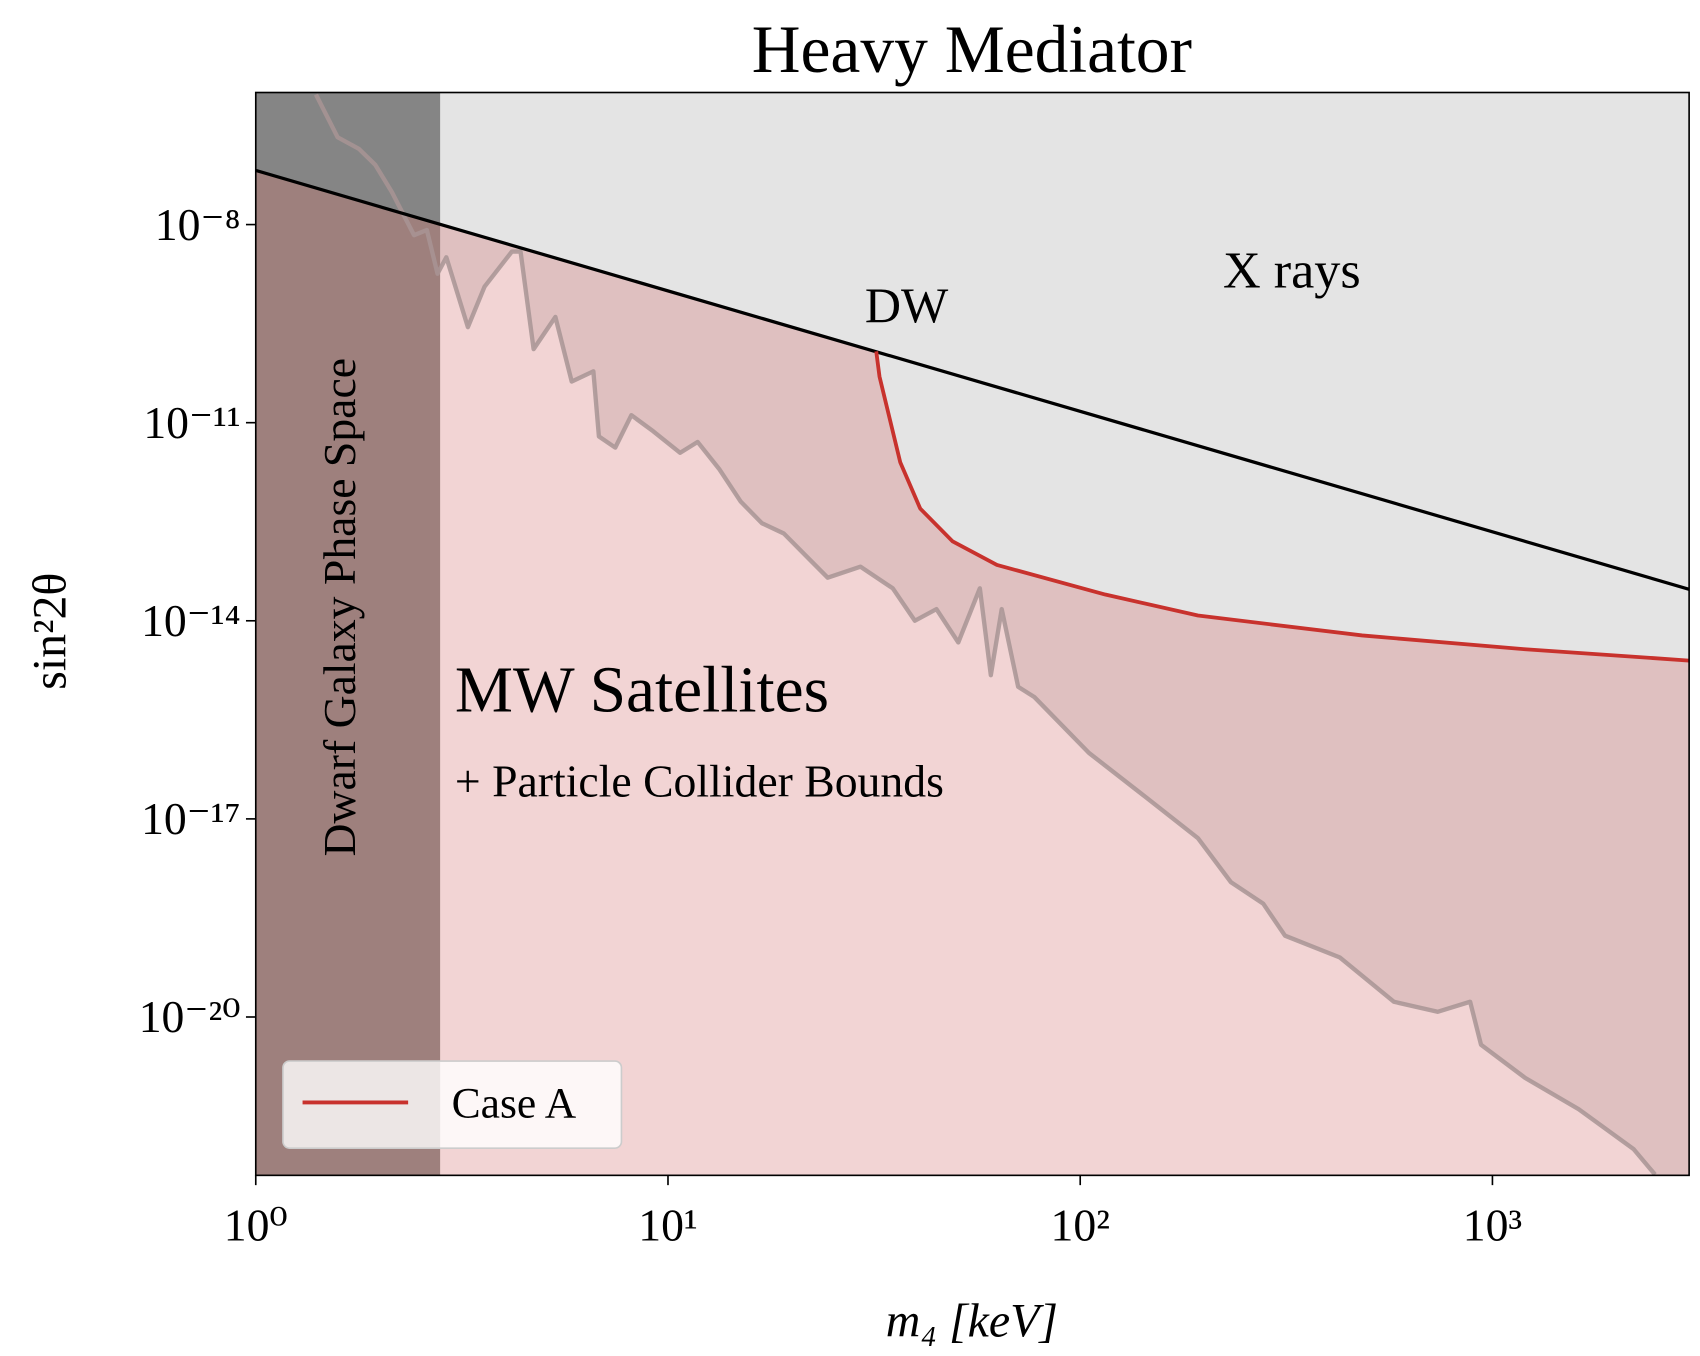 The height and width of the screenshot is (1356, 1700). I want to click on y-tick-label: 10⁻¹¹, so click(191, 422).